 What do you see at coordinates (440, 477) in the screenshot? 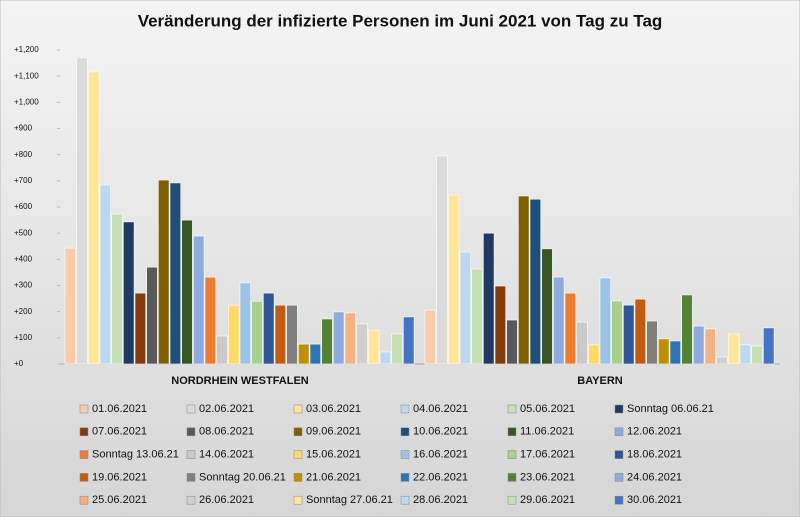
I see `legend-label: 22.06.2021` at bounding box center [440, 477].